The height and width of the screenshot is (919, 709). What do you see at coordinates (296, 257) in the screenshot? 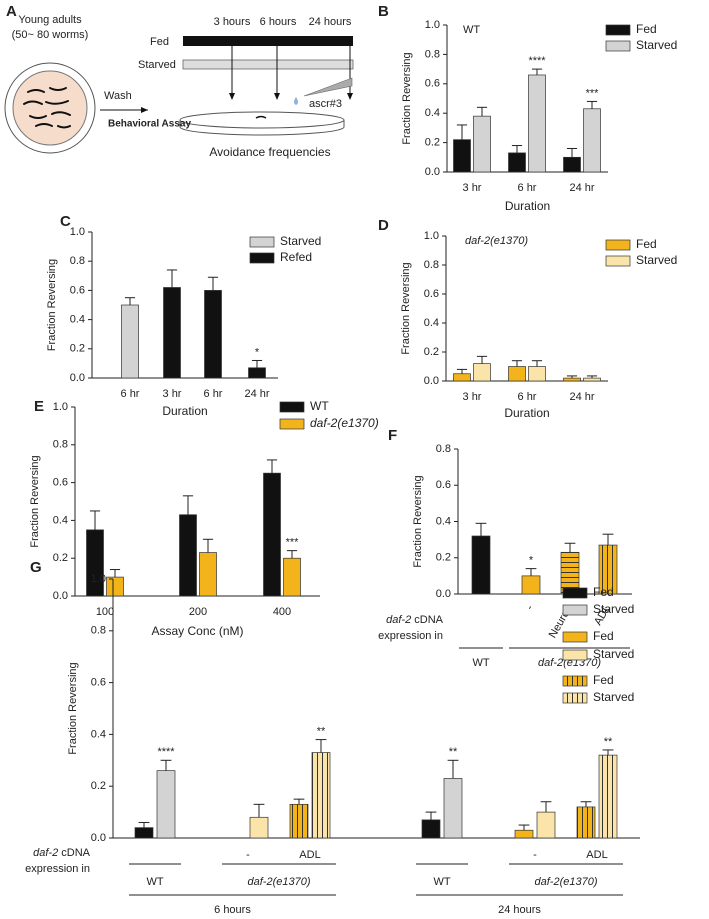
I see `legend-label: Refed` at bounding box center [296, 257].